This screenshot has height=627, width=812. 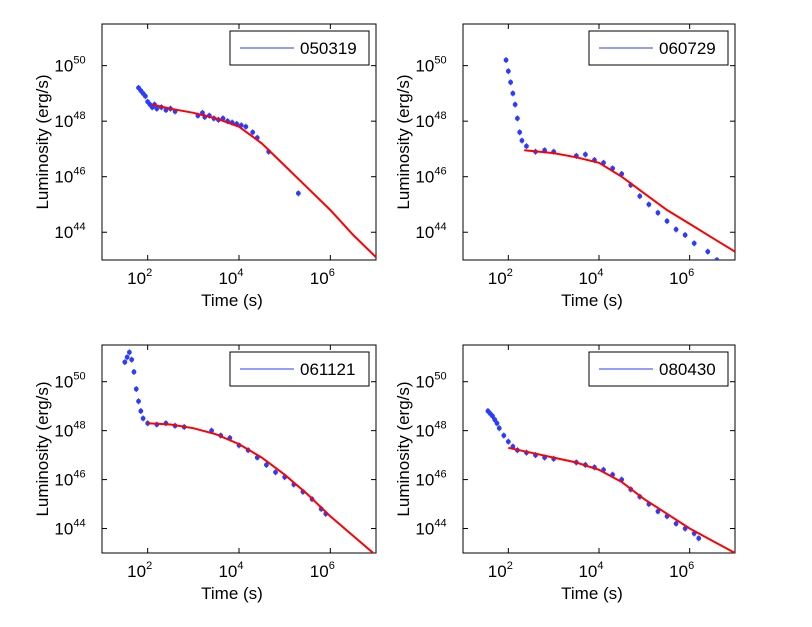 What do you see at coordinates (658, 369) in the screenshot?
I see `legend: 080430` at bounding box center [658, 369].